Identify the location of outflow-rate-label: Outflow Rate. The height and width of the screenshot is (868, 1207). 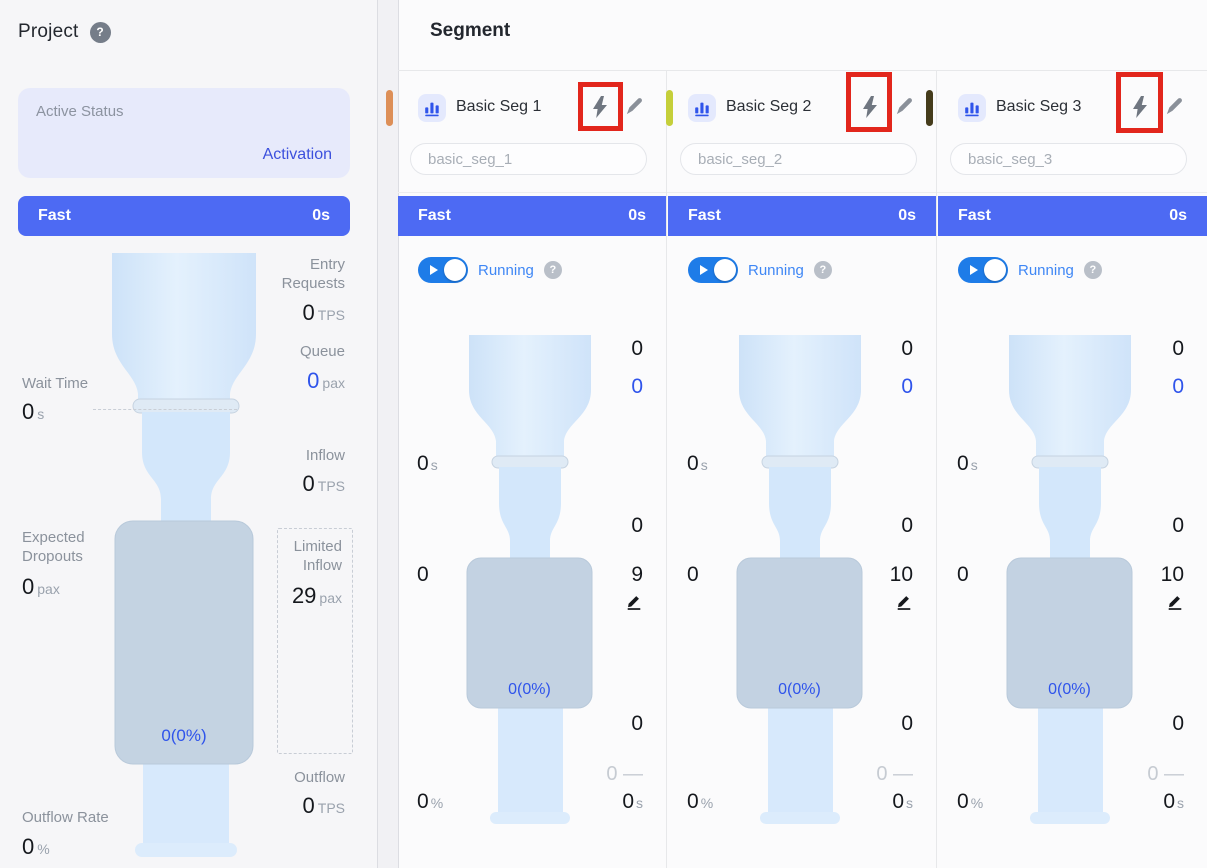
(65, 817).